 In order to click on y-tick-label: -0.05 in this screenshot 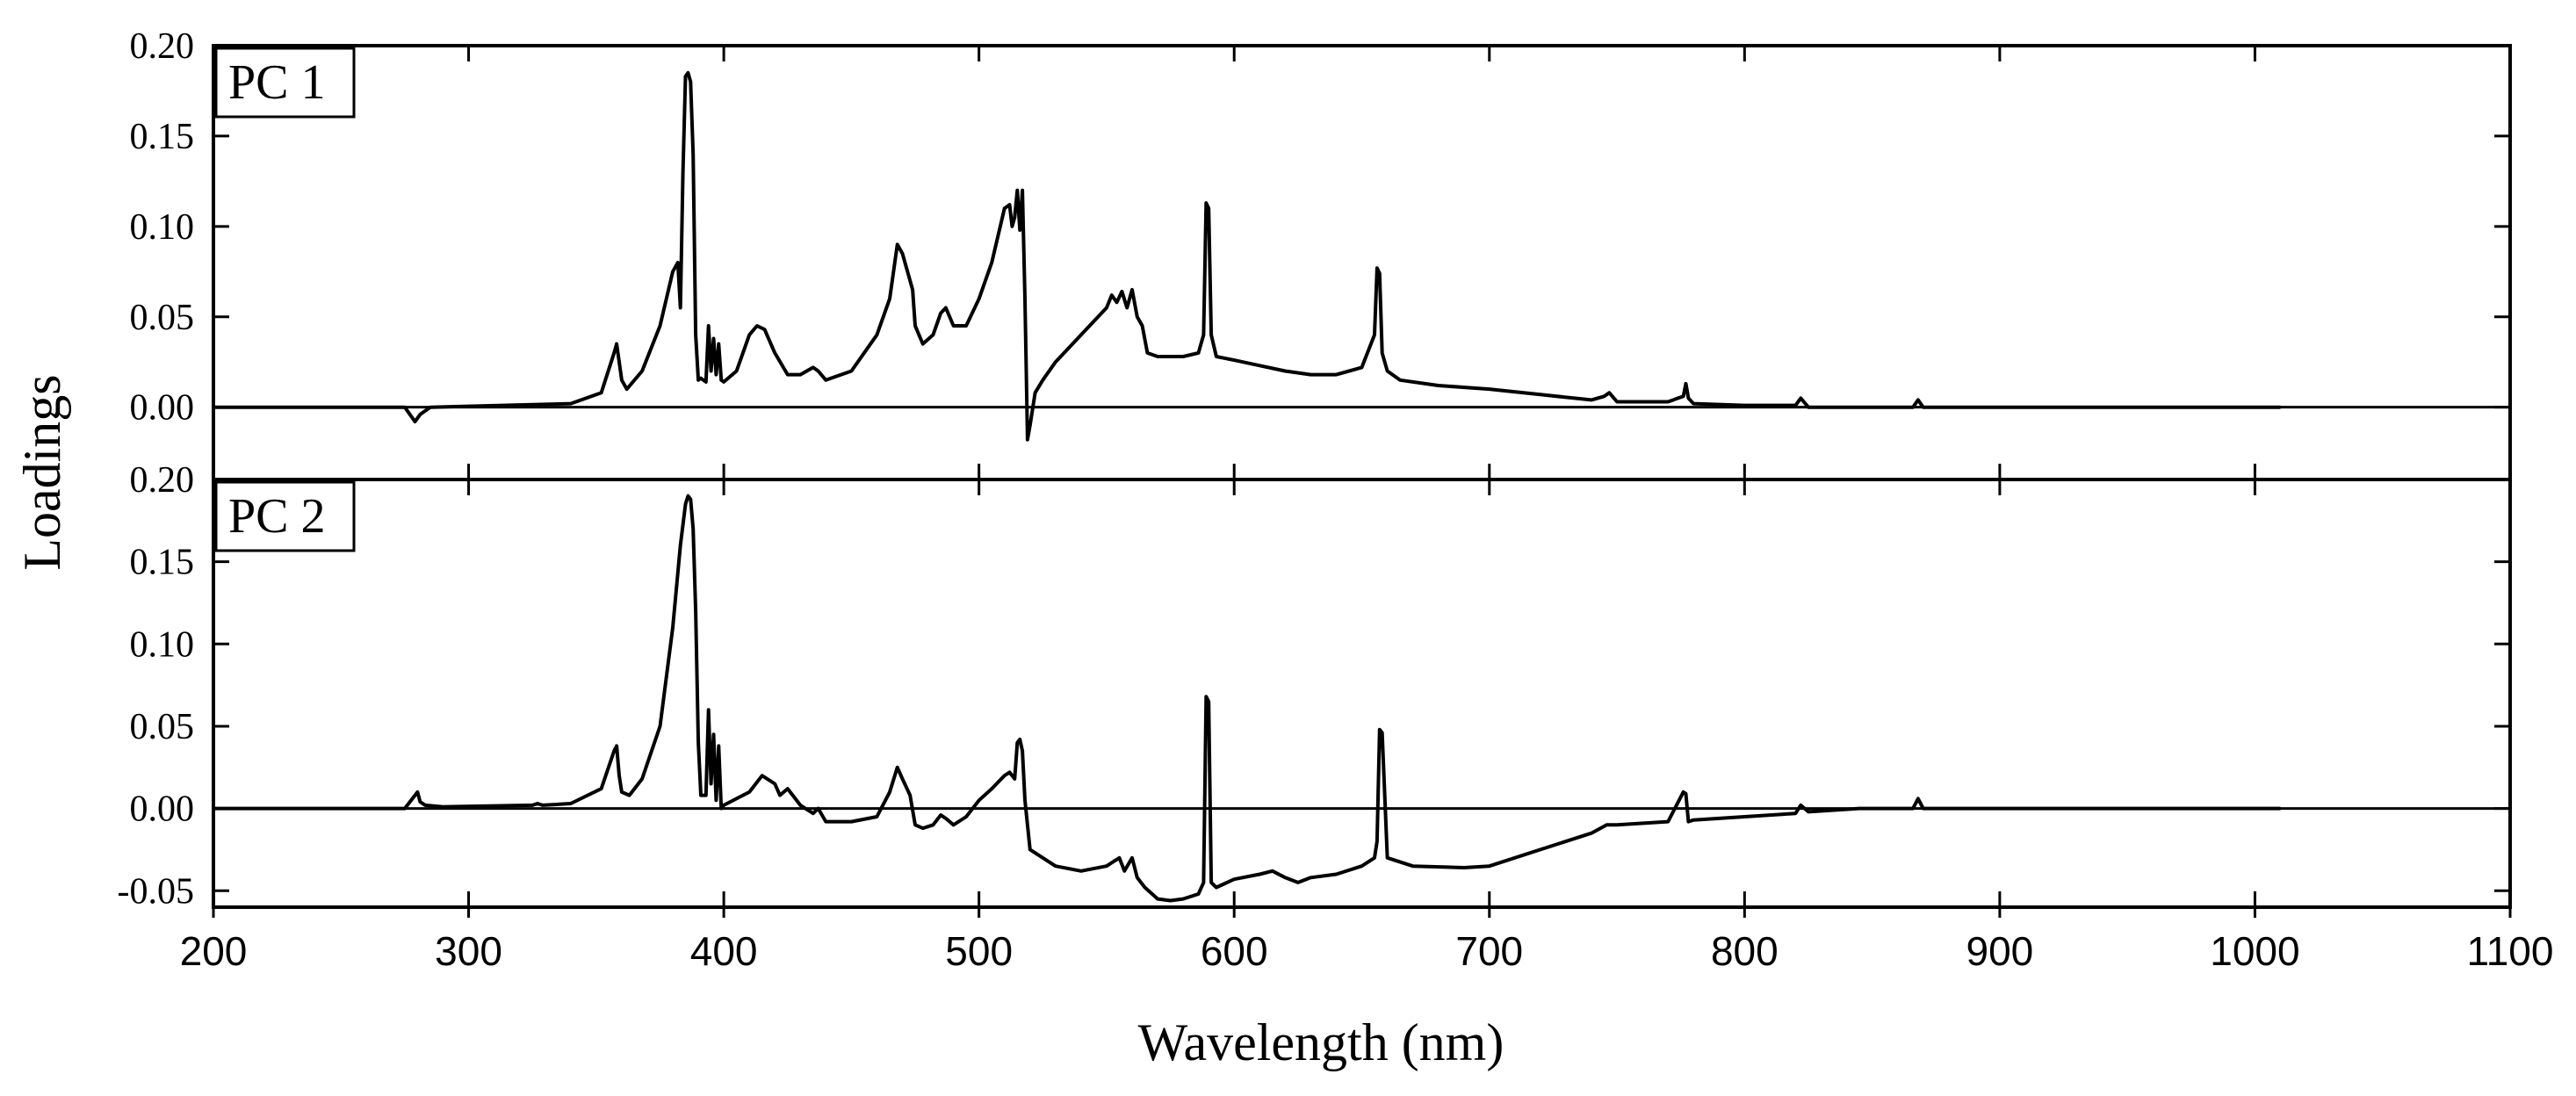, I will do `click(156, 891)`.